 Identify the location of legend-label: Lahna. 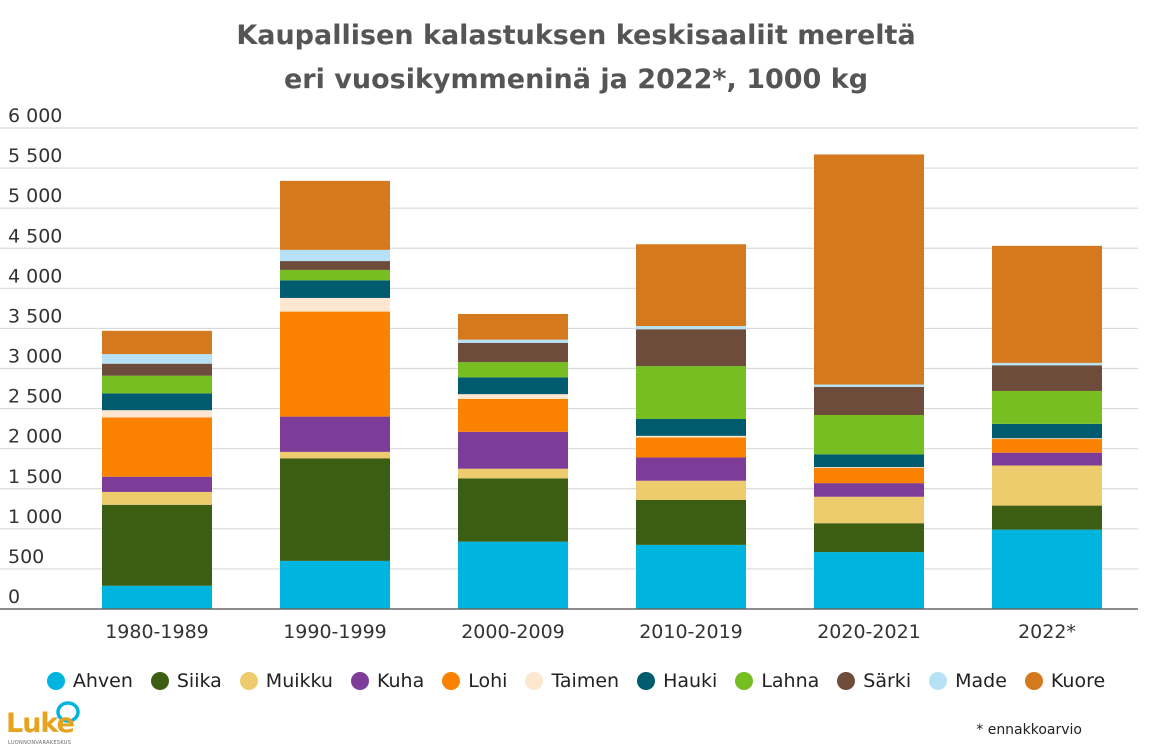
(790, 681).